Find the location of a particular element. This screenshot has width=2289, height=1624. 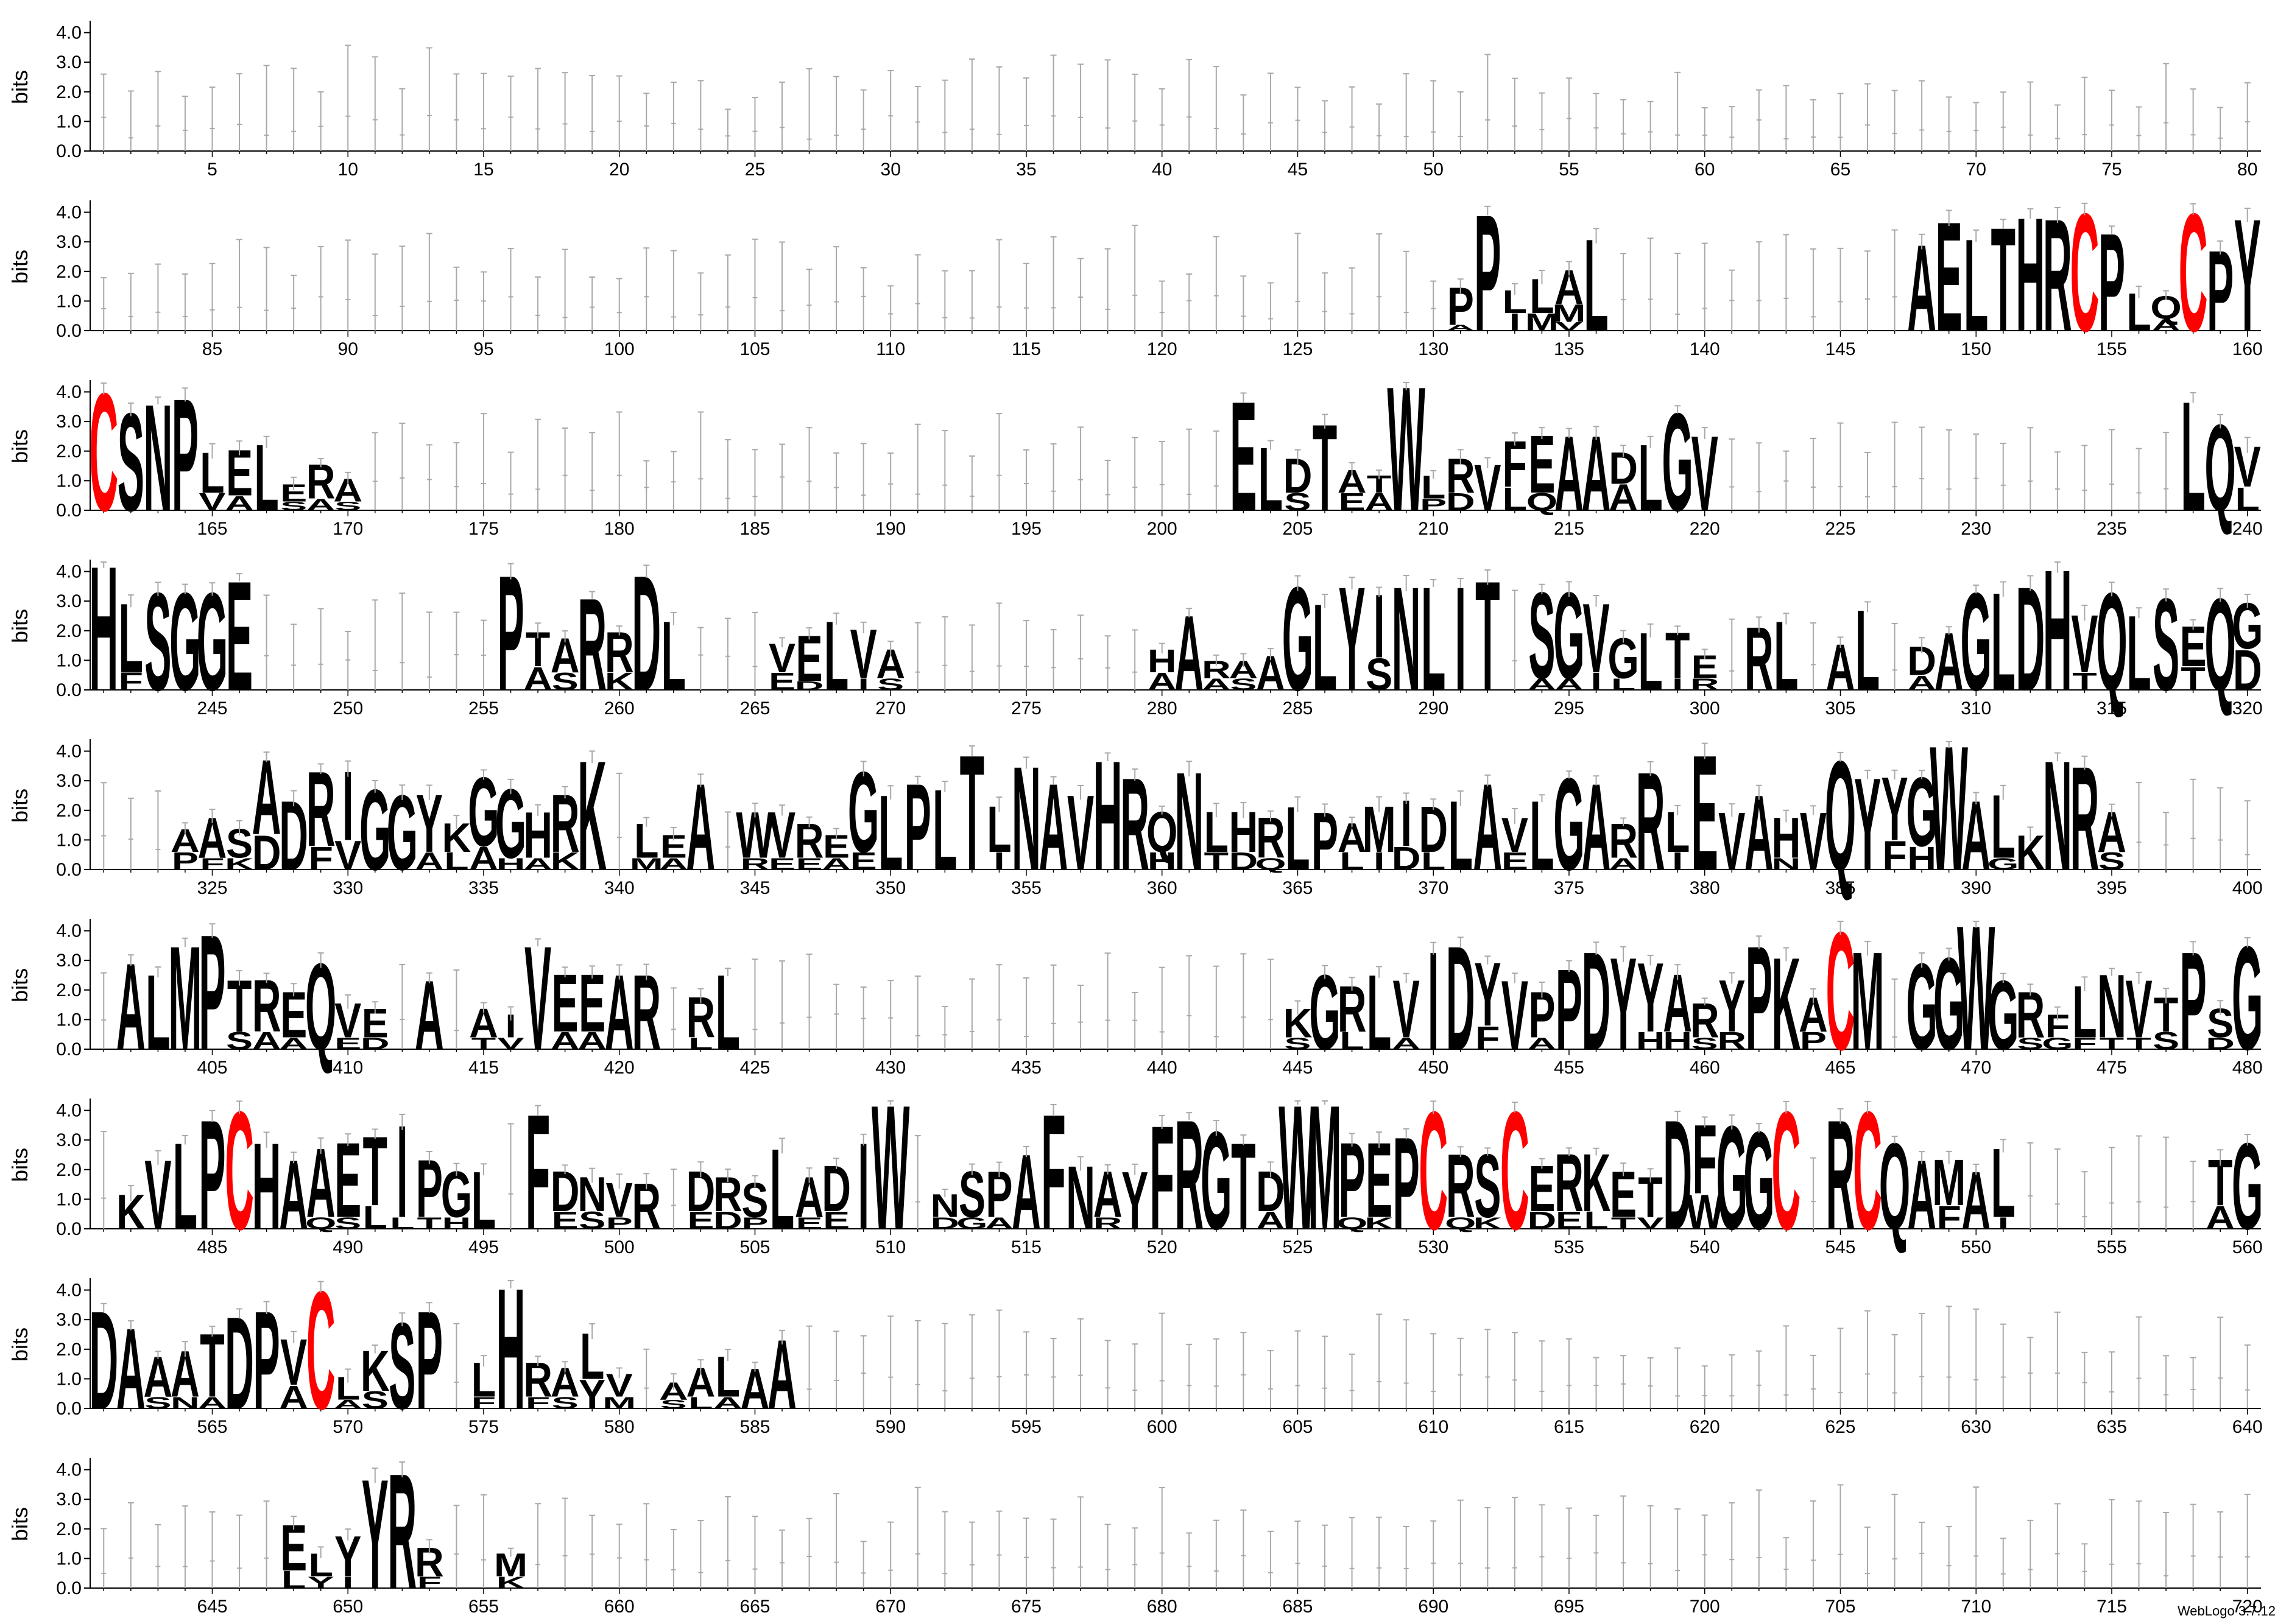

x-tick-label: 435 is located at coordinates (1027, 1068).